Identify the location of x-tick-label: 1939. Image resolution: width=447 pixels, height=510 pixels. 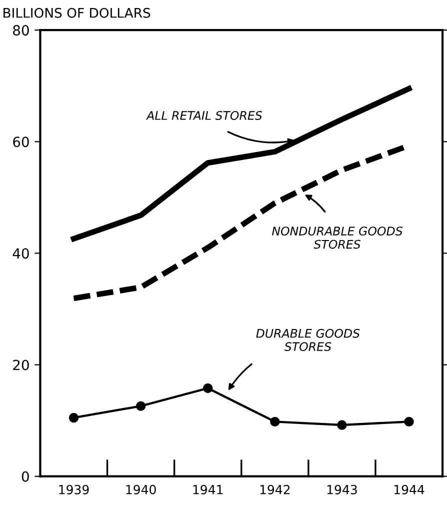
(74, 489).